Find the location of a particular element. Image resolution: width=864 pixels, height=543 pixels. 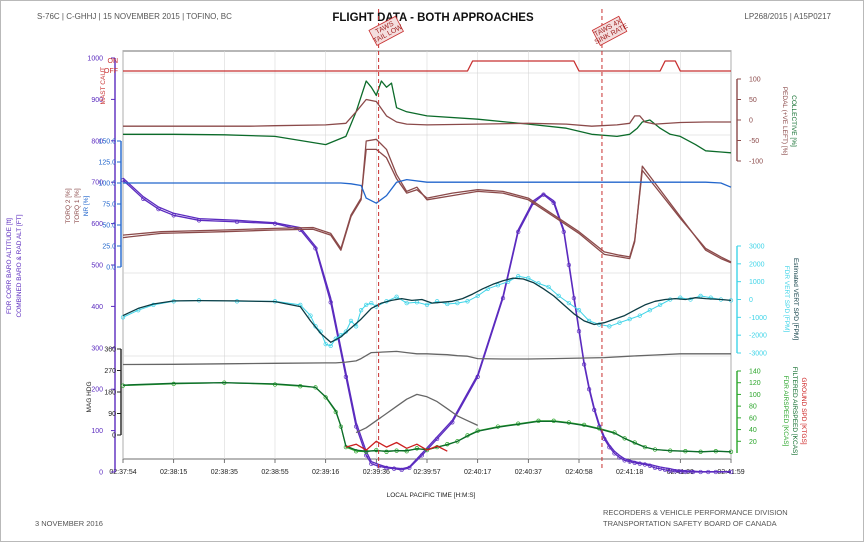

torque-axis-label: TORQ 1 [%] is located at coordinates (77, 205).